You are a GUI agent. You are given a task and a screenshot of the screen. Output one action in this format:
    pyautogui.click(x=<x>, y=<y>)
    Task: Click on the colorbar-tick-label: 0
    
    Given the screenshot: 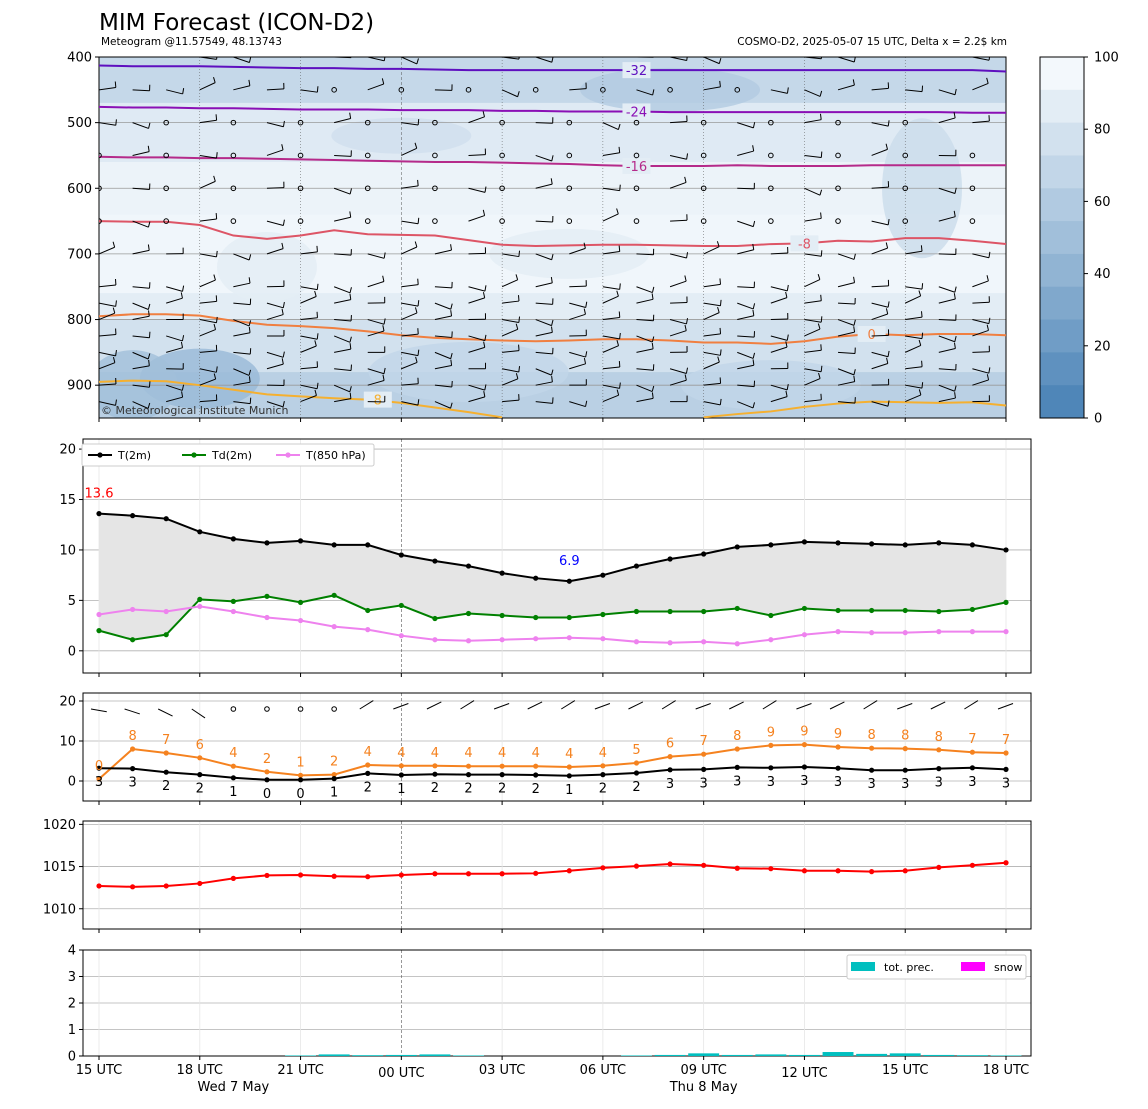 What is the action you would take?
    pyautogui.click(x=1098, y=419)
    